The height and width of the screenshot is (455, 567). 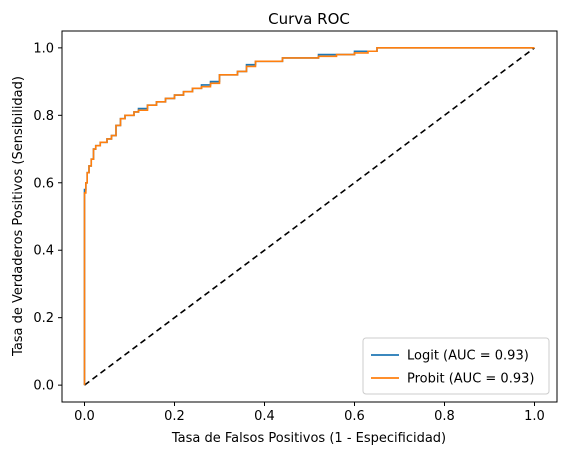 I want to click on y-axis-ticks: 0.0 0.2 0.4 0.6 0.8 1.0, so click(x=47, y=217).